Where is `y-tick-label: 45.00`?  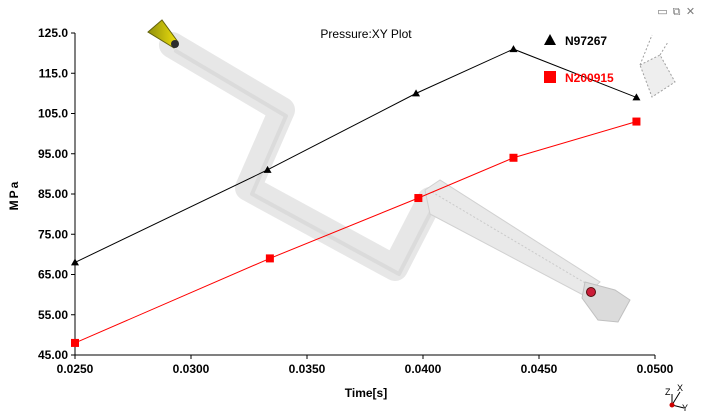 y-tick-label: 45.00 is located at coordinates (53, 355).